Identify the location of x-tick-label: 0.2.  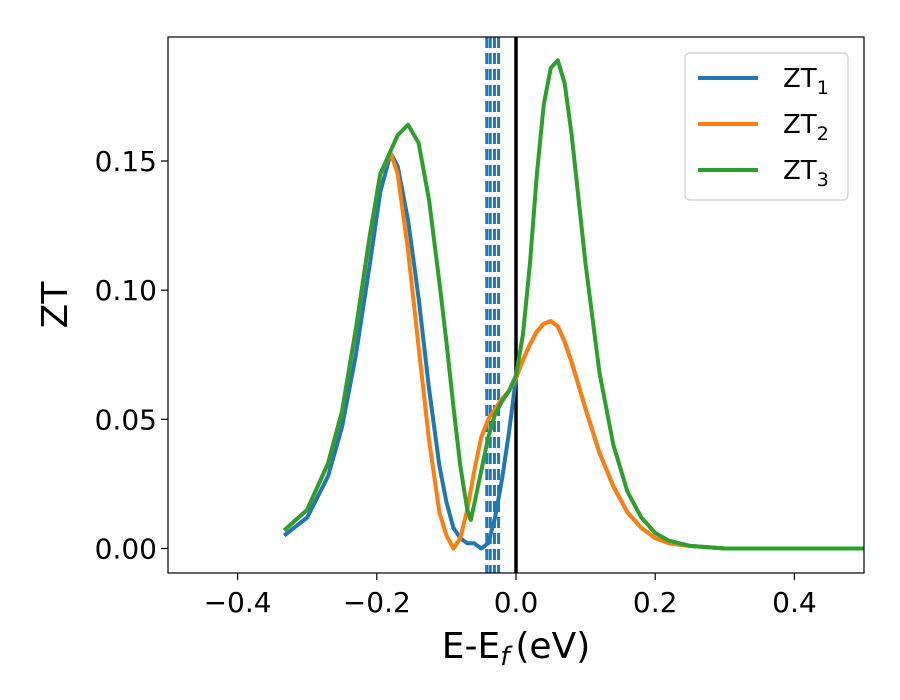
(655, 602).